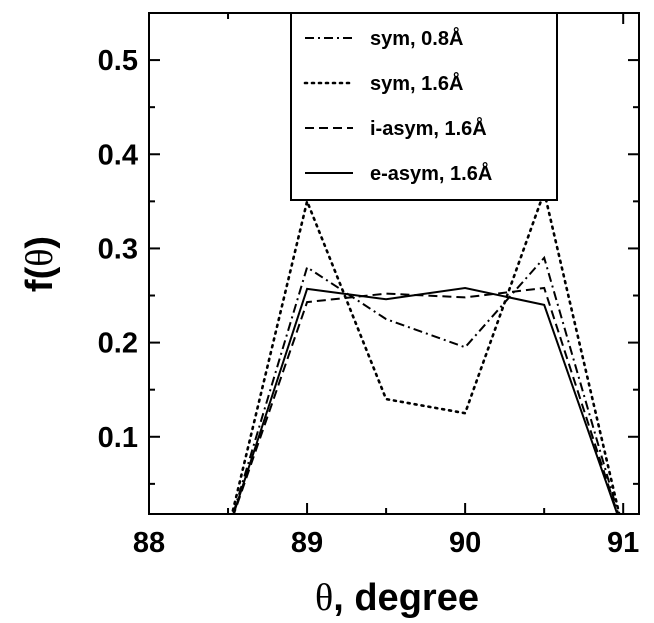 This screenshot has width=654, height=623. I want to click on x-axis-title: θ, degree, so click(397, 598).